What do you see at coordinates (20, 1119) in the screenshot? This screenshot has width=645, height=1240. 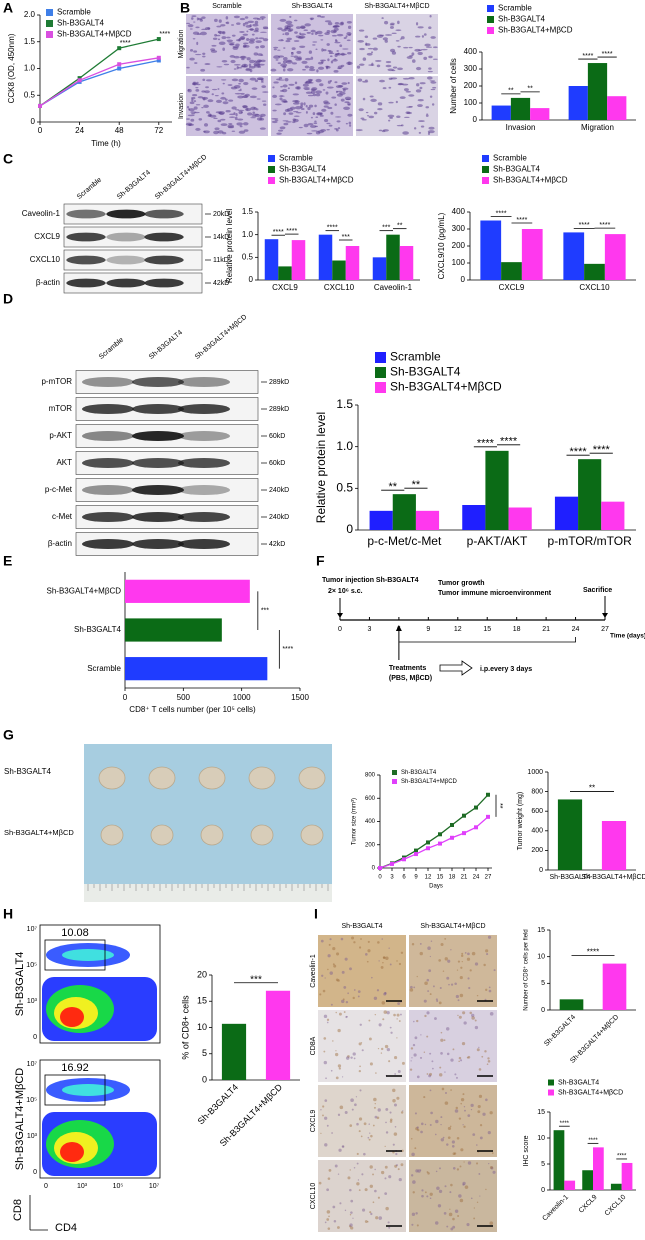 I see `row-label: Sh-B3GALT4+MβCD` at bounding box center [20, 1119].